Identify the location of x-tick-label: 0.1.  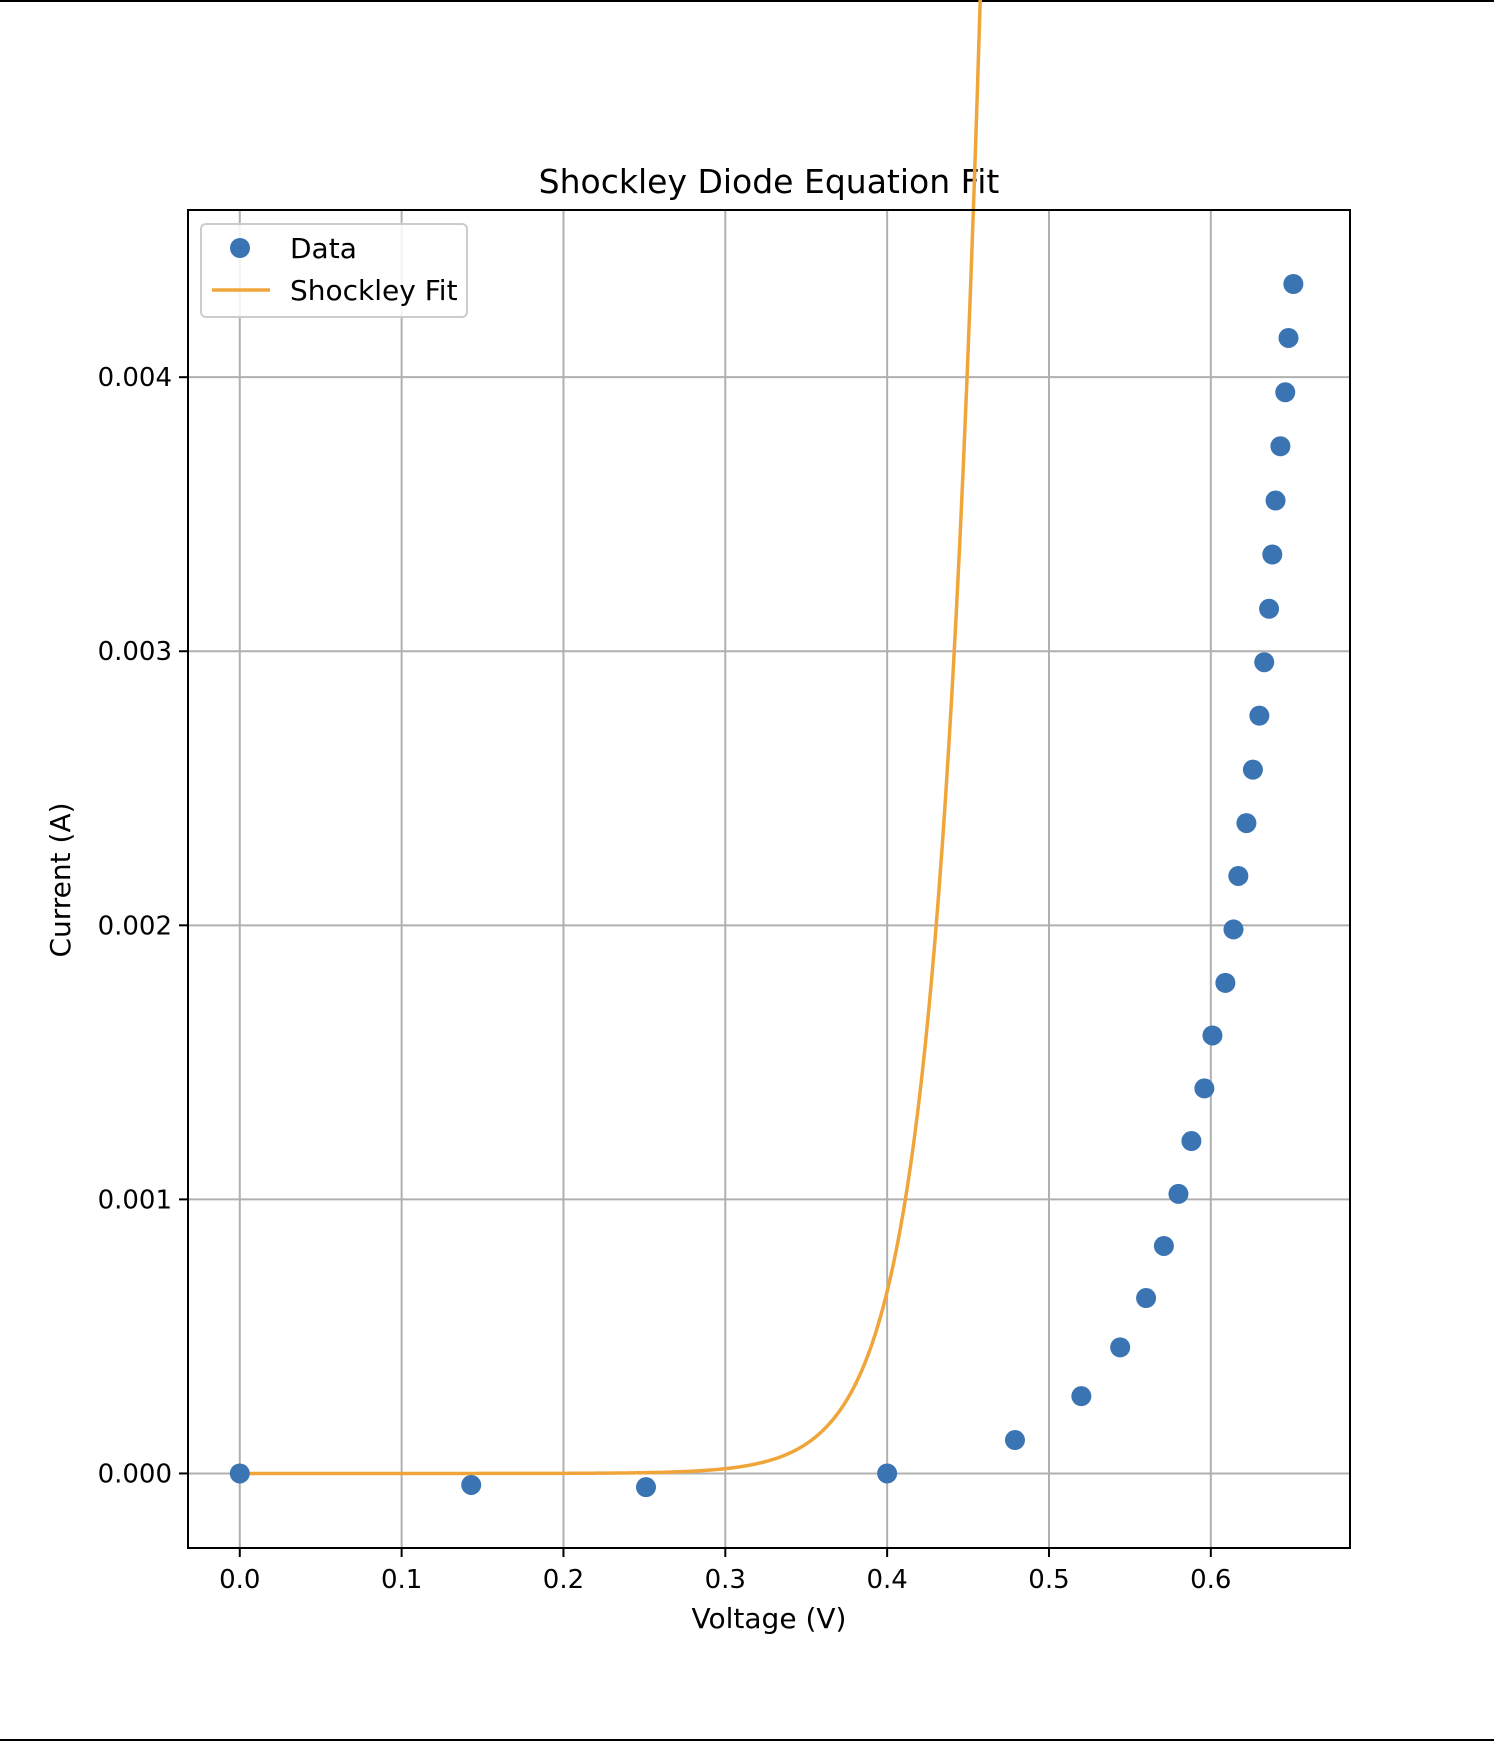
(401, 1580).